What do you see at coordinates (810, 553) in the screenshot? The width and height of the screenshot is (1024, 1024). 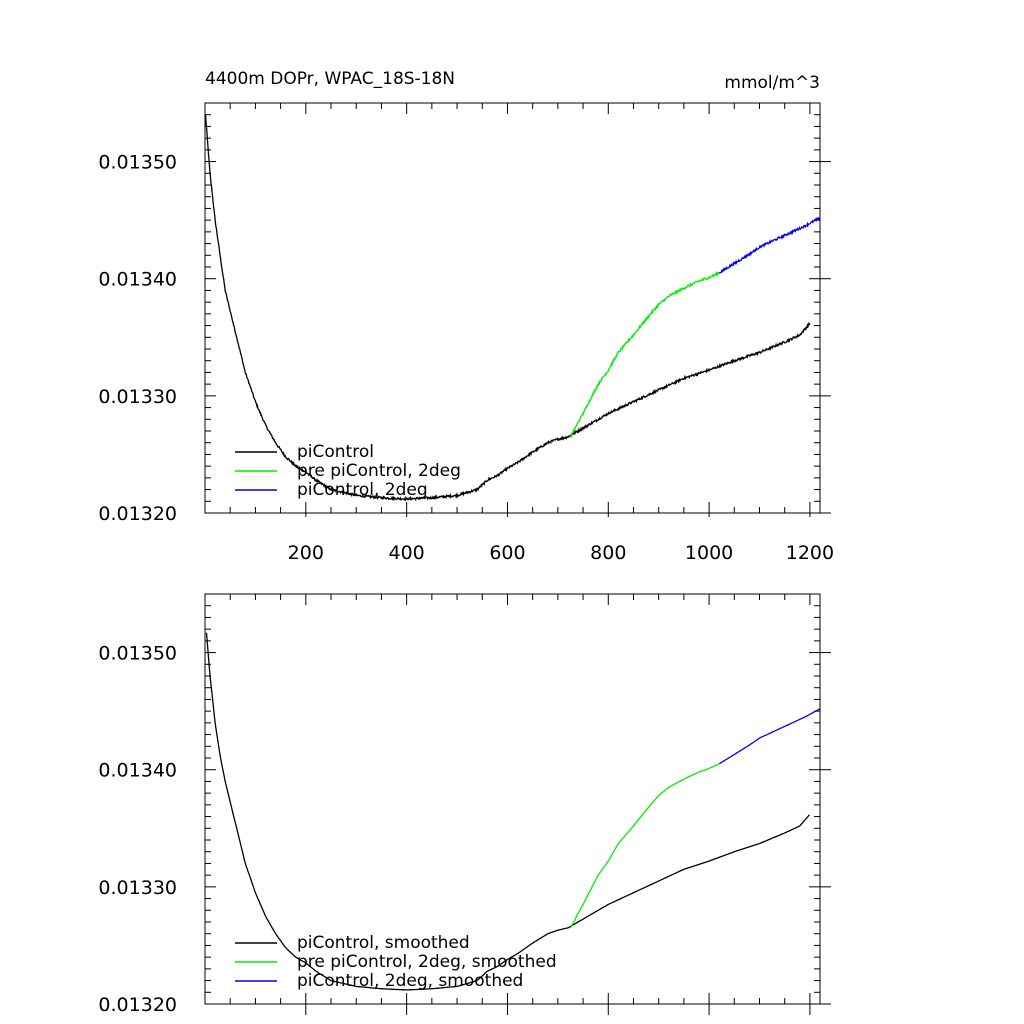 I see `x-tick-label: 1200` at bounding box center [810, 553].